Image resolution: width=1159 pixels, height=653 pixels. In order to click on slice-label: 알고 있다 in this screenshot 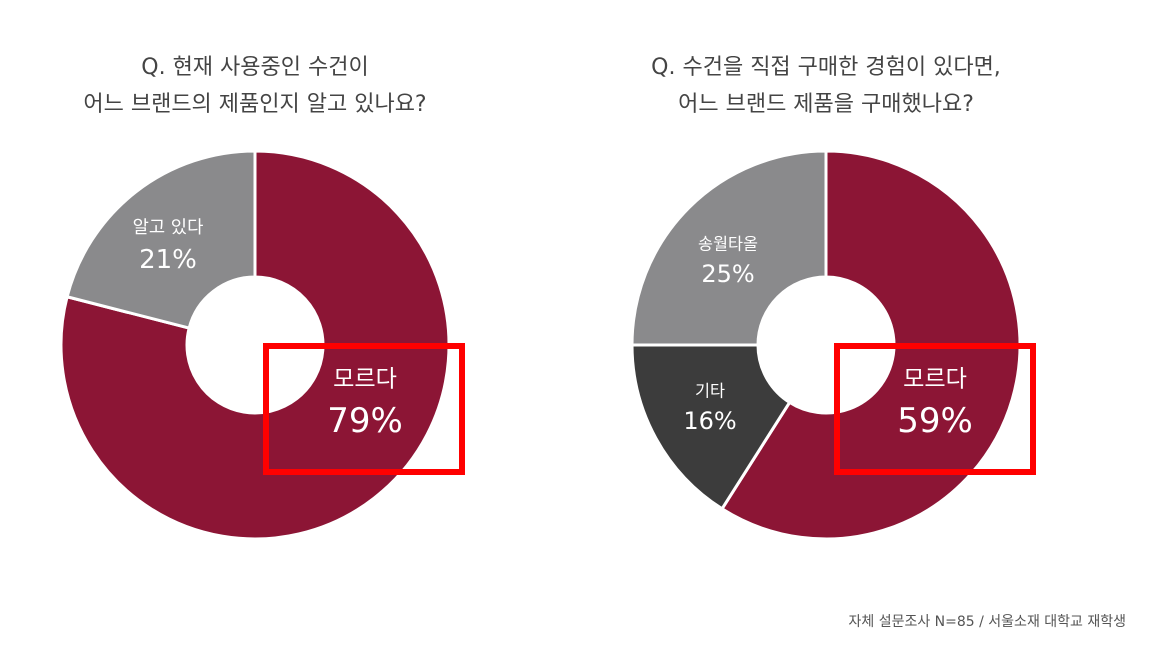, I will do `click(168, 227)`.